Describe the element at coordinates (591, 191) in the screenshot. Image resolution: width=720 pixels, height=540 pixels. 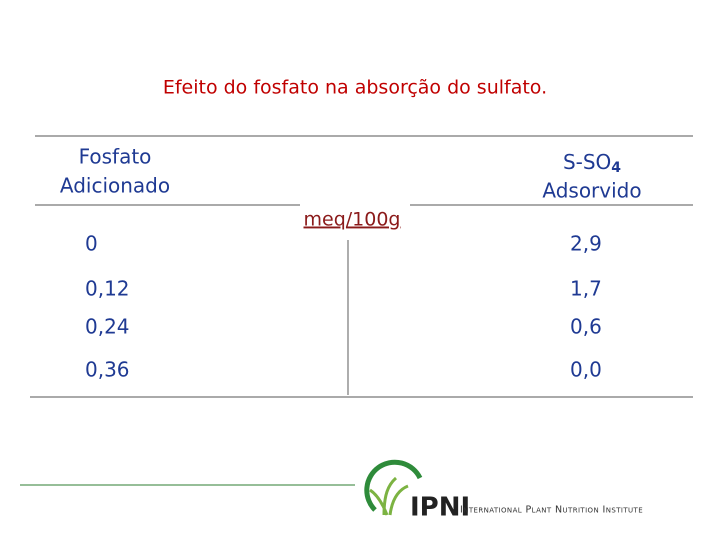
I see `header-right-line2: Adsorvido` at that location.